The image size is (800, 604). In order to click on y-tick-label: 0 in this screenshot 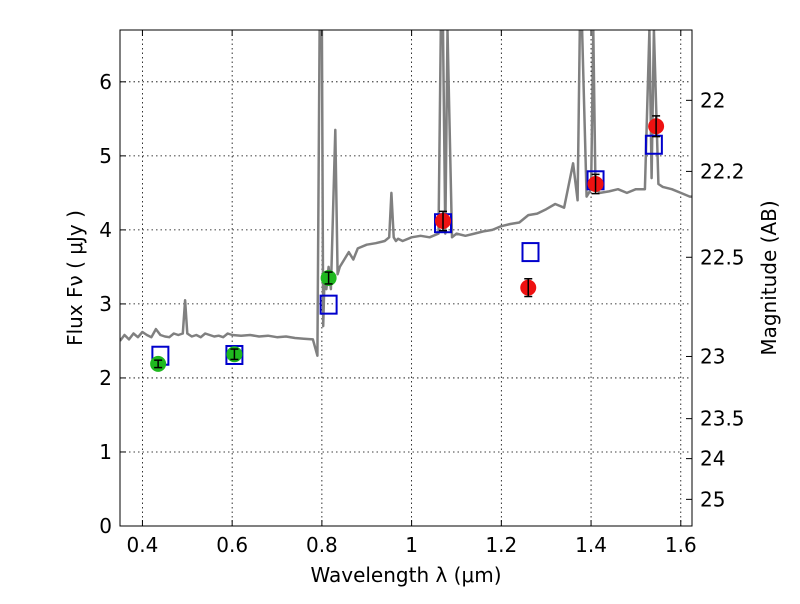, I will do `click(105, 526)`.